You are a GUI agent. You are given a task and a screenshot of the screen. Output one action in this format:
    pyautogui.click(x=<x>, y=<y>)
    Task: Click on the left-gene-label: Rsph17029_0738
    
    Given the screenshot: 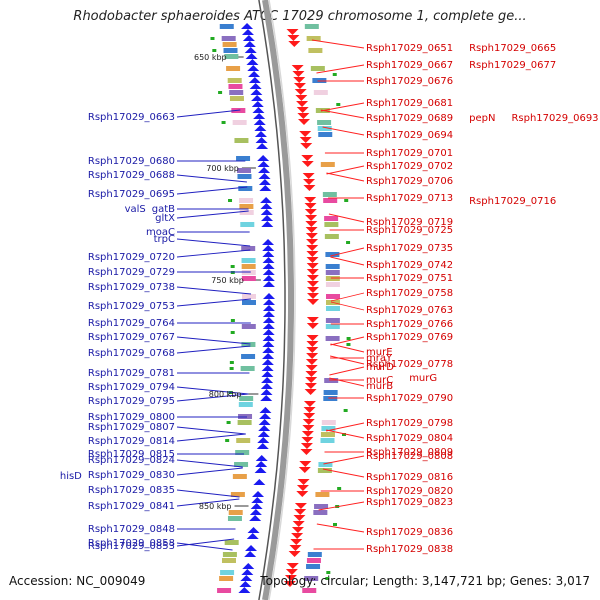 What is the action you would take?
    pyautogui.click(x=131, y=287)
    